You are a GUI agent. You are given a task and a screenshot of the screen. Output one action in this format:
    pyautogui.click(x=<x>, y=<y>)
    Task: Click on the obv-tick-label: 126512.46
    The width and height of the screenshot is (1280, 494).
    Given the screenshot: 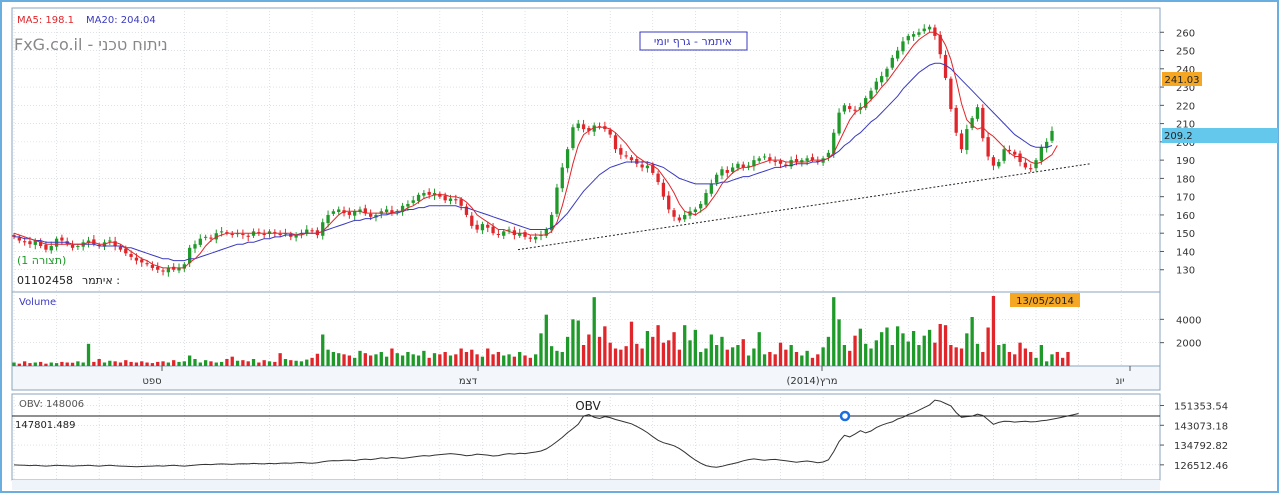 What is the action you would take?
    pyautogui.click(x=1201, y=466)
    